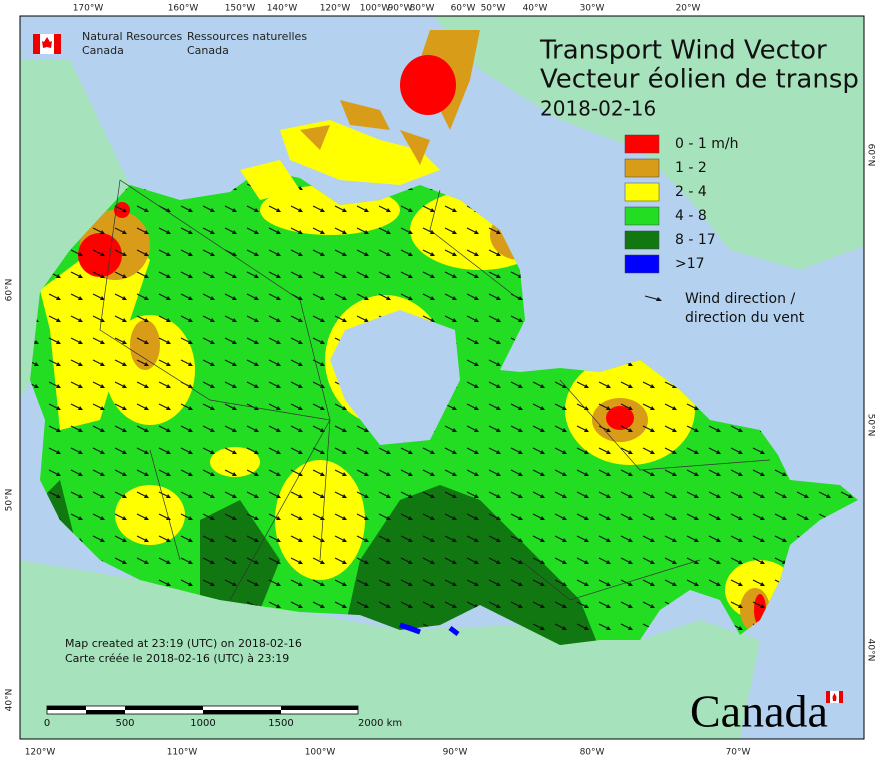 The height and width of the screenshot is (764, 880). What do you see at coordinates (493, 9) in the screenshot?
I see `longitude-label: 50°W` at bounding box center [493, 9].